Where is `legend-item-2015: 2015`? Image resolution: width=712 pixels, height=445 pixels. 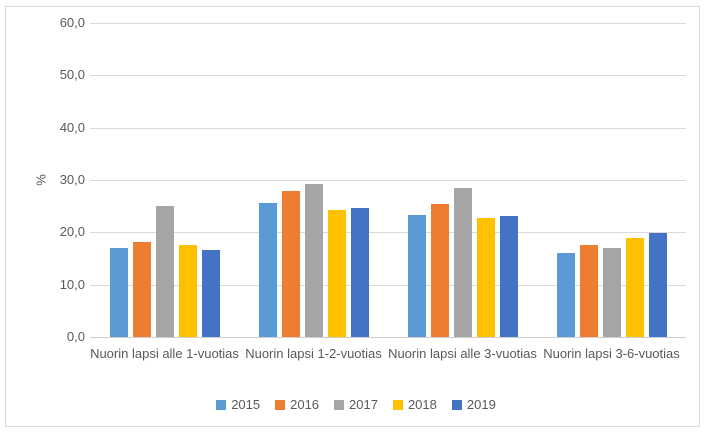 legend-item-2015: 2015 is located at coordinates (238, 404).